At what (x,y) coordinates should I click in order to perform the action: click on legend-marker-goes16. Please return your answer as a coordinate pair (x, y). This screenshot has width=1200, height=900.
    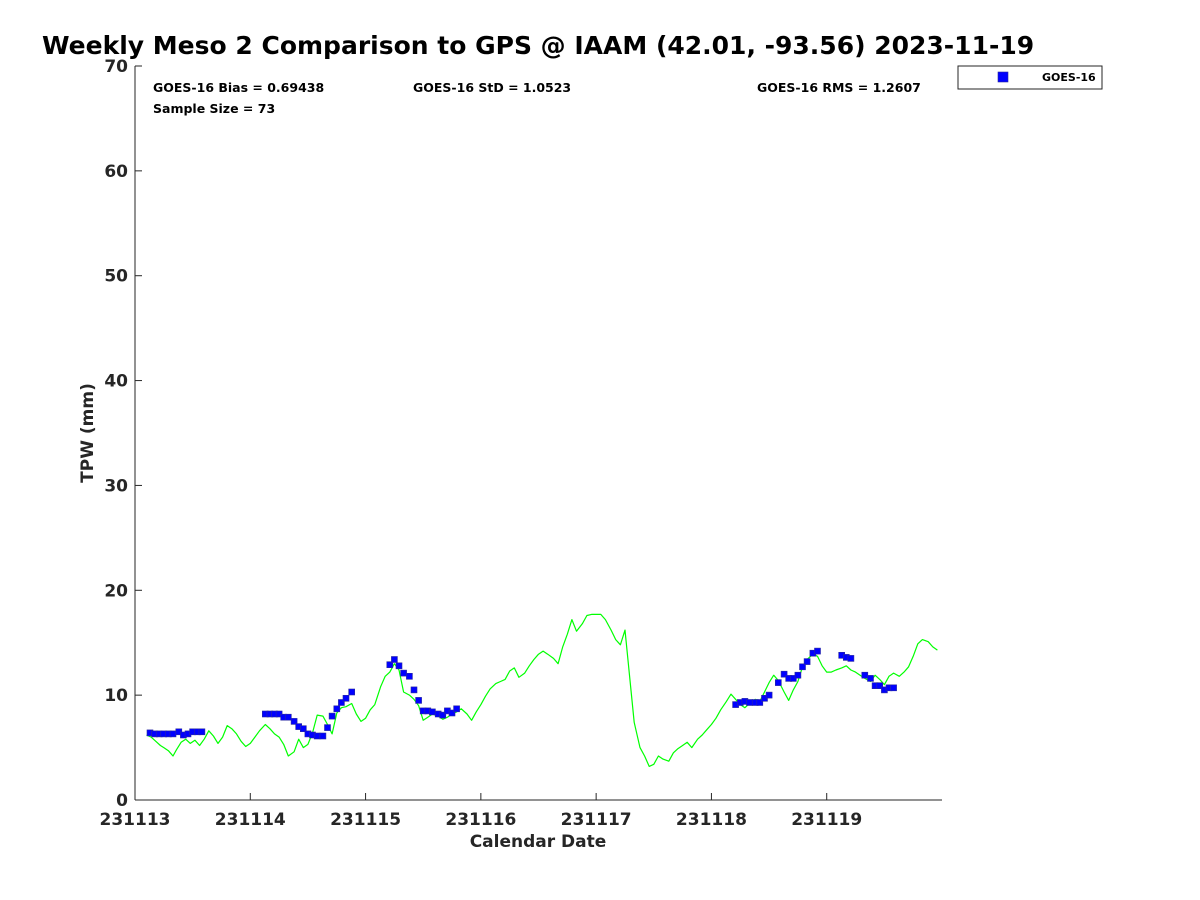
    Looking at the image, I should click on (1003, 77).